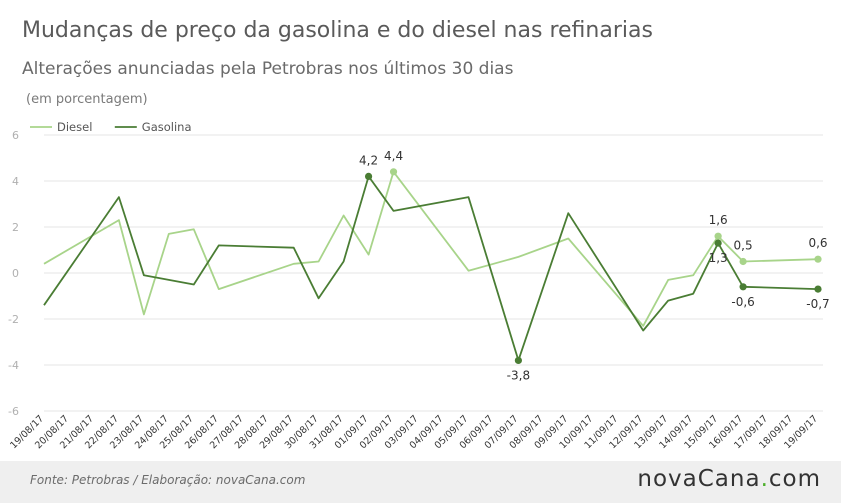 This screenshot has height=503, width=841. I want to click on y-tick-label: -2, so click(13, 319).